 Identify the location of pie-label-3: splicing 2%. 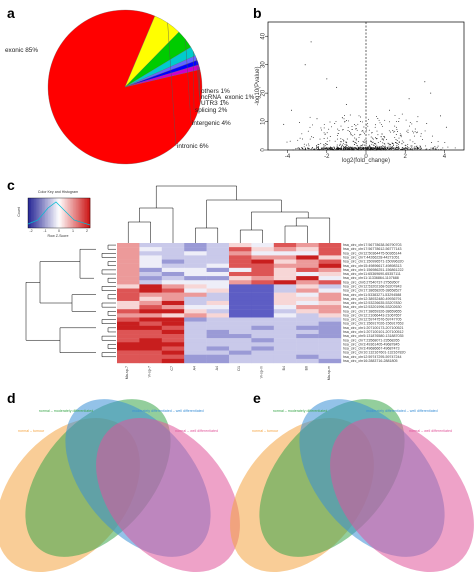
(211, 110).